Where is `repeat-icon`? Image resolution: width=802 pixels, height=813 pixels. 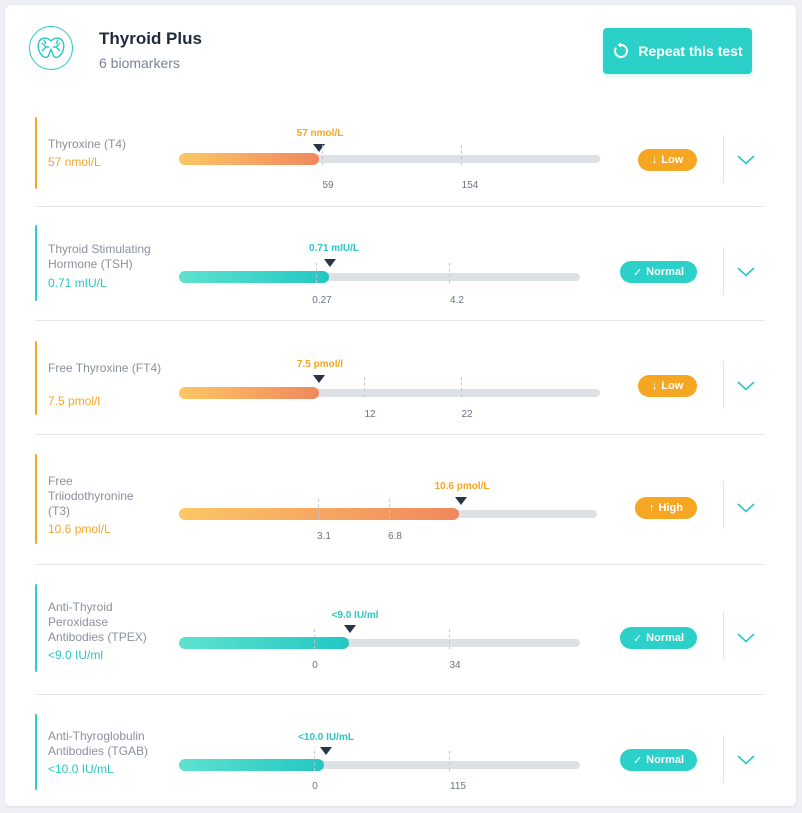 repeat-icon is located at coordinates (621, 50).